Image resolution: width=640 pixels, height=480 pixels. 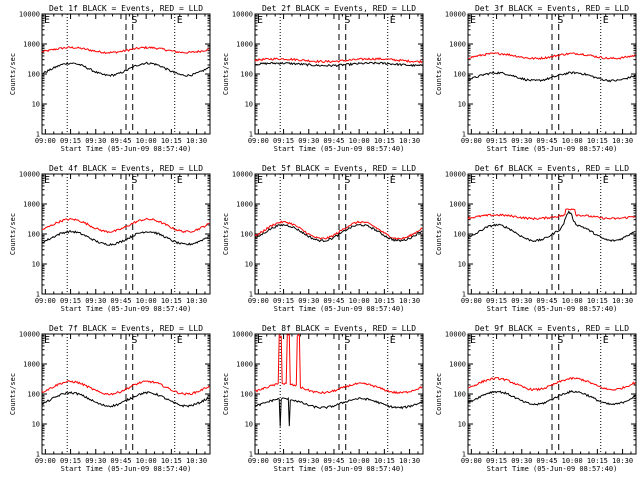 What do you see at coordinates (126, 8) in the screenshot?
I see `panel-title: Det 1f BLACK = Events, RED = LLD` at bounding box center [126, 8].